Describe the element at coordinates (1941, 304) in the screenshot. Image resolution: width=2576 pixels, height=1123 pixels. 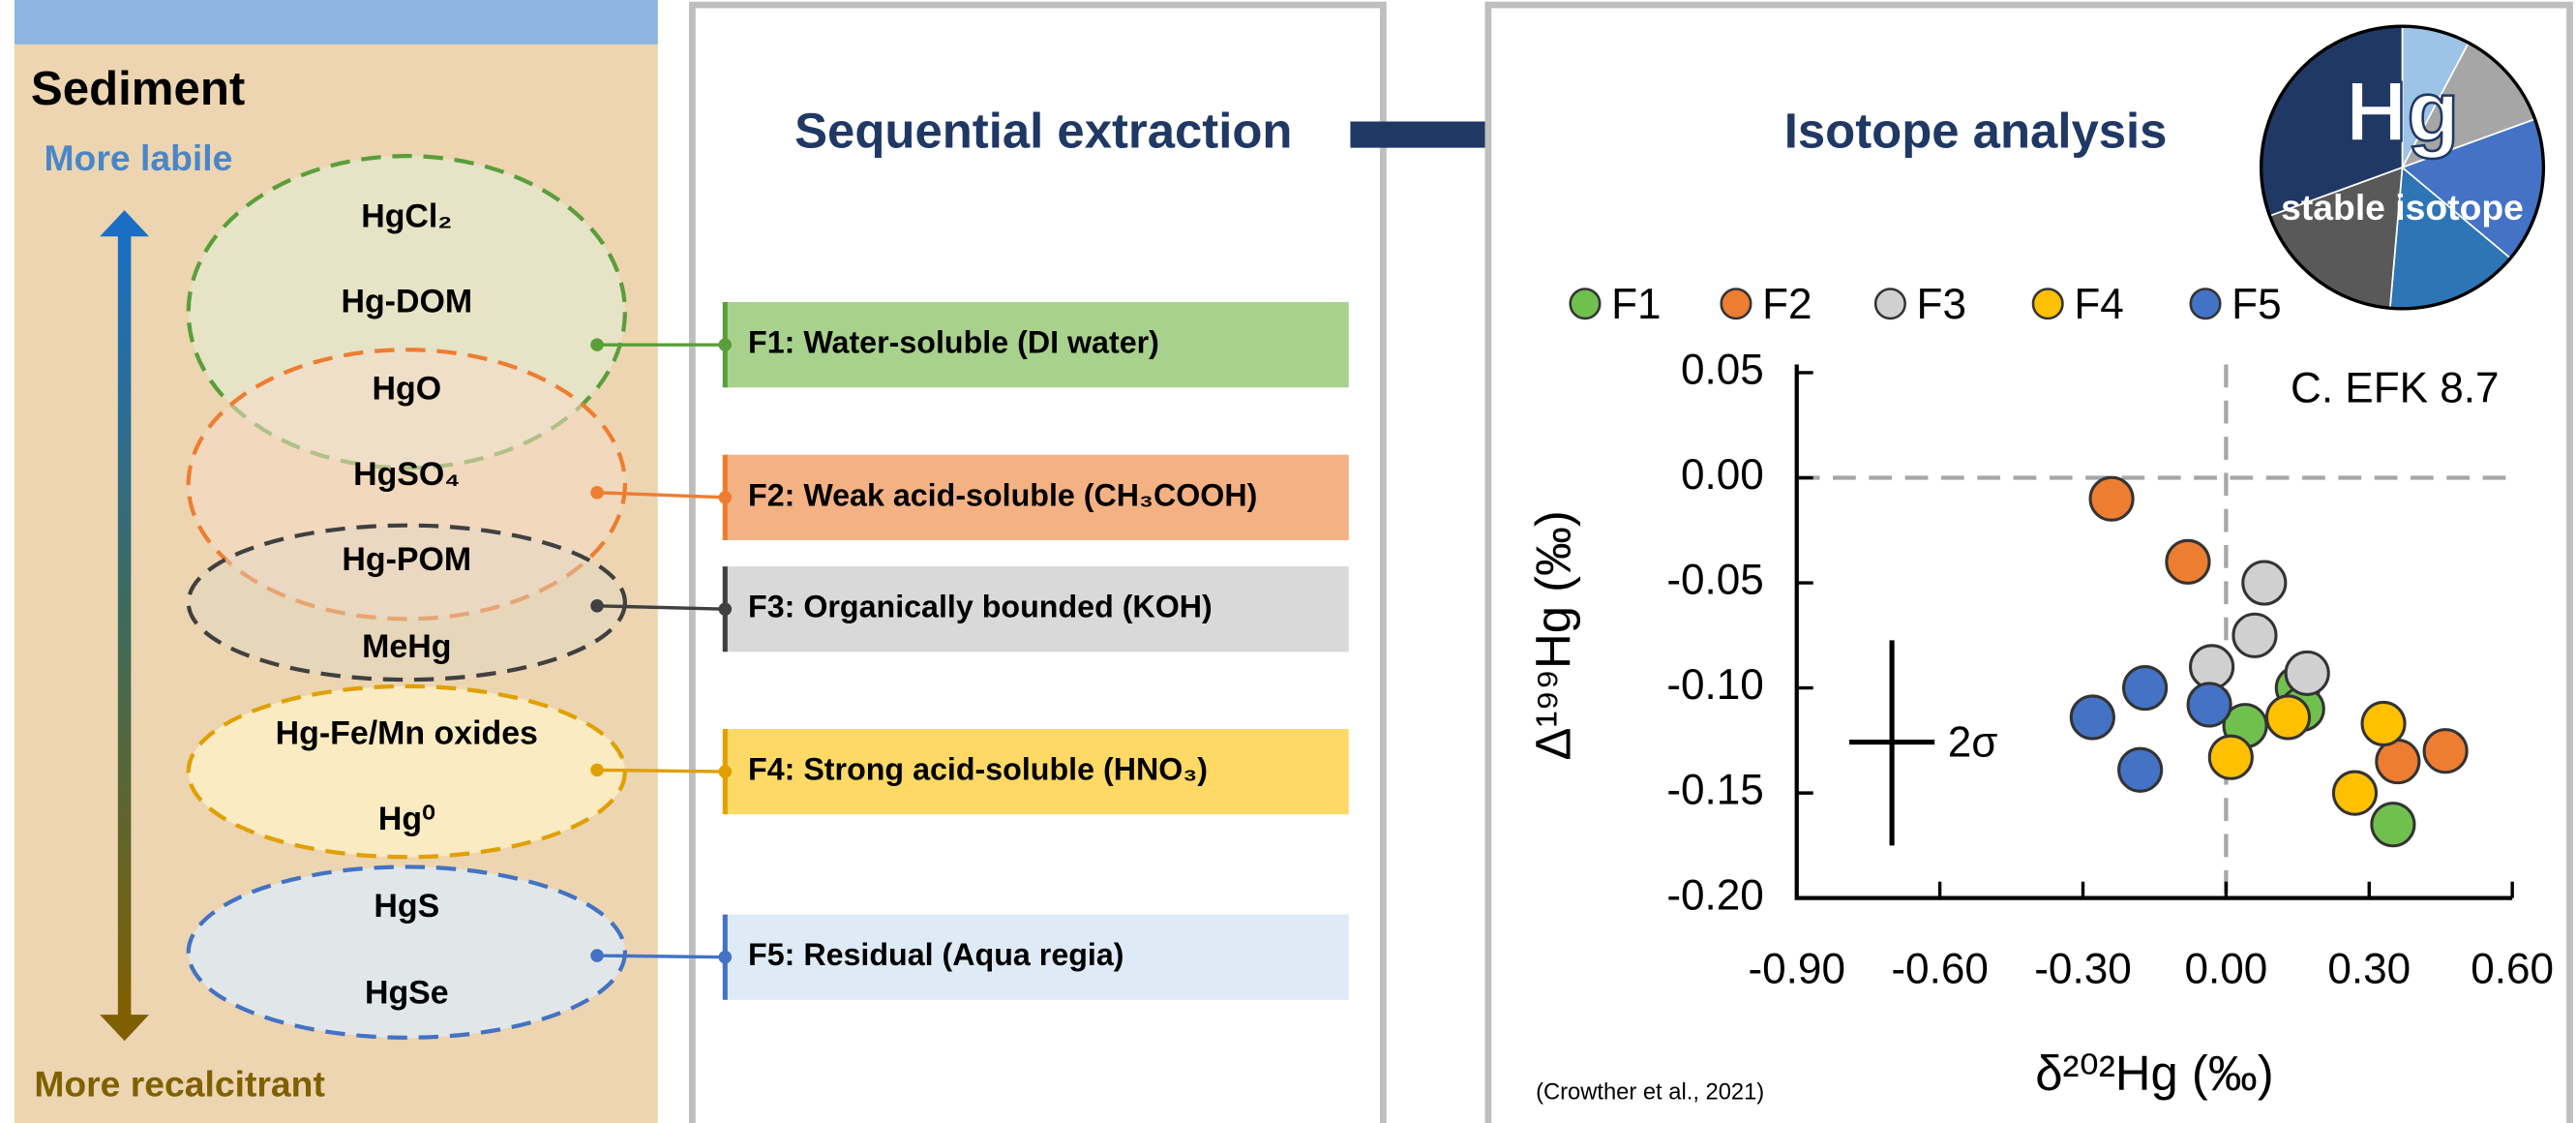
I see `legend-label: F3` at that location.